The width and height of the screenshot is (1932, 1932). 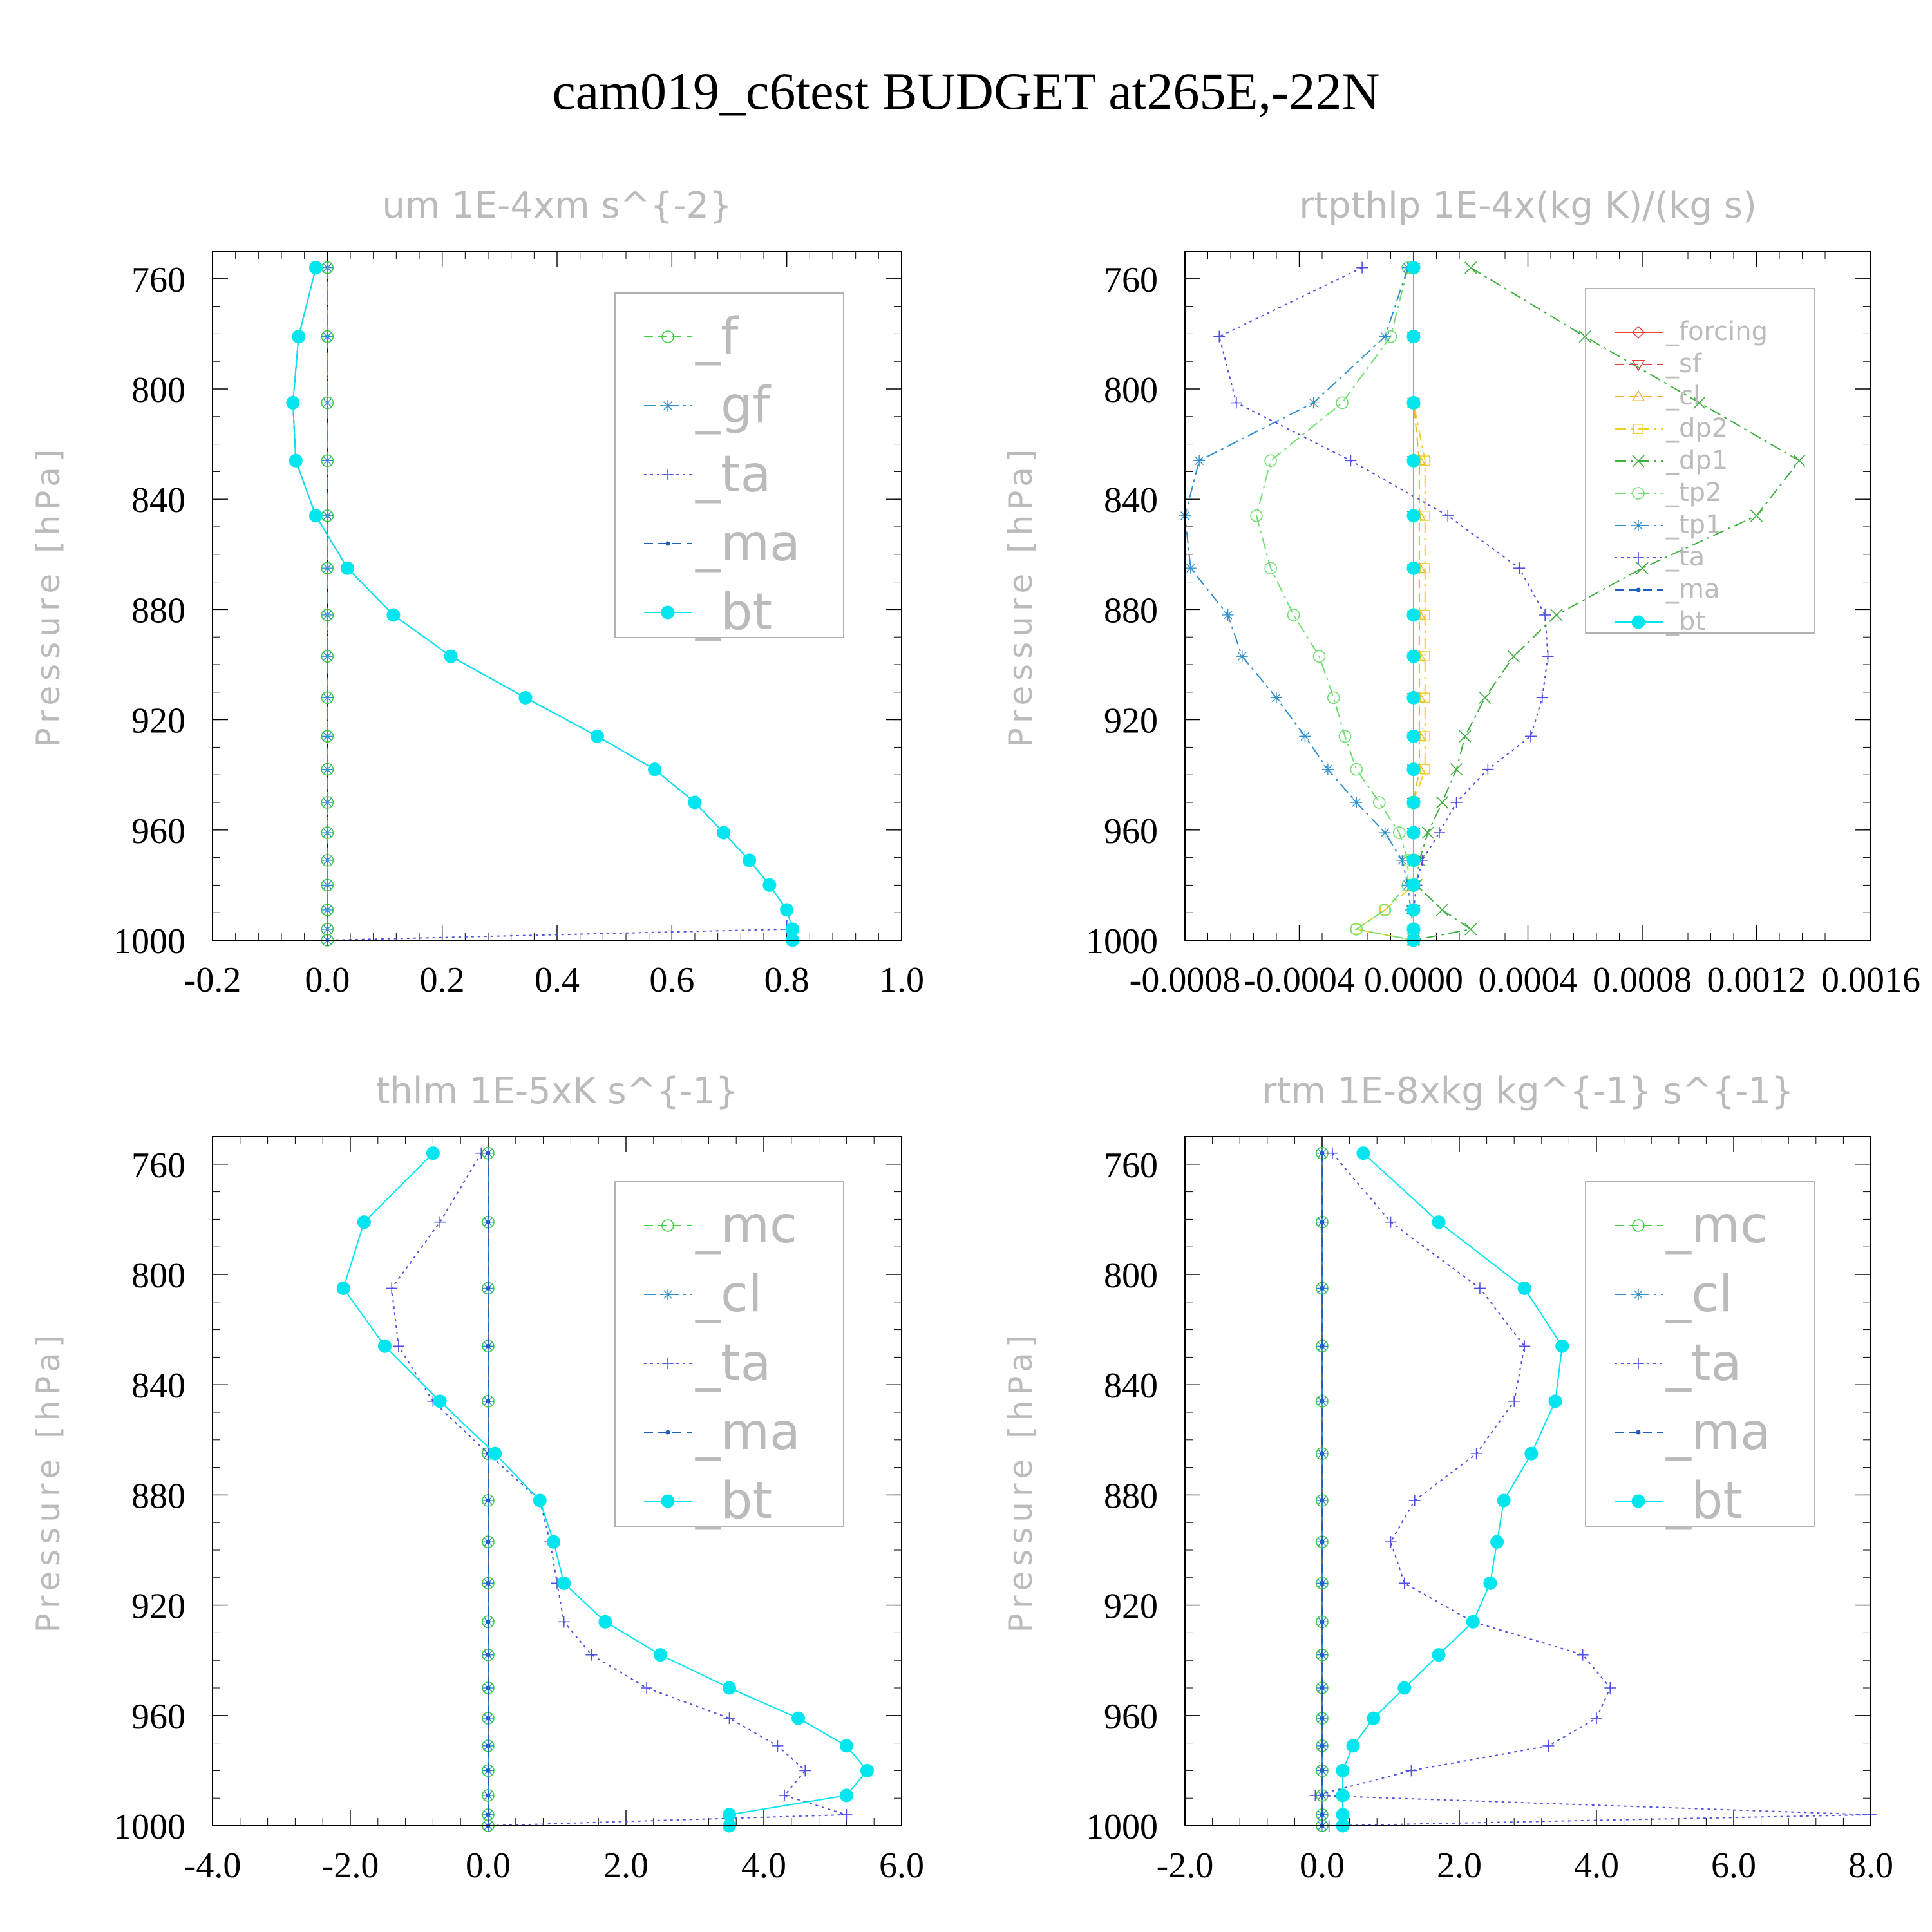 I want to click on legend-label: _ta, so click(x=1685, y=557).